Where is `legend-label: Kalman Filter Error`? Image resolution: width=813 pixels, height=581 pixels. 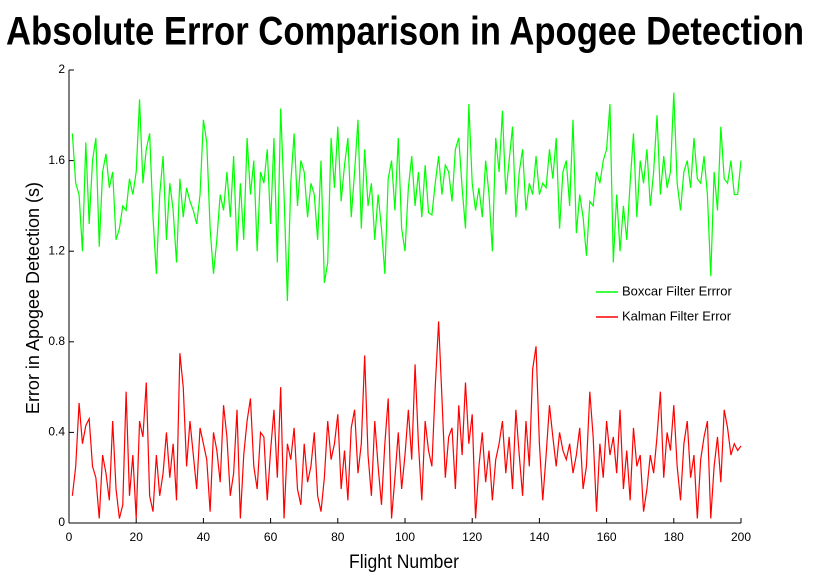 legend-label: Kalman Filter Error is located at coordinates (677, 315).